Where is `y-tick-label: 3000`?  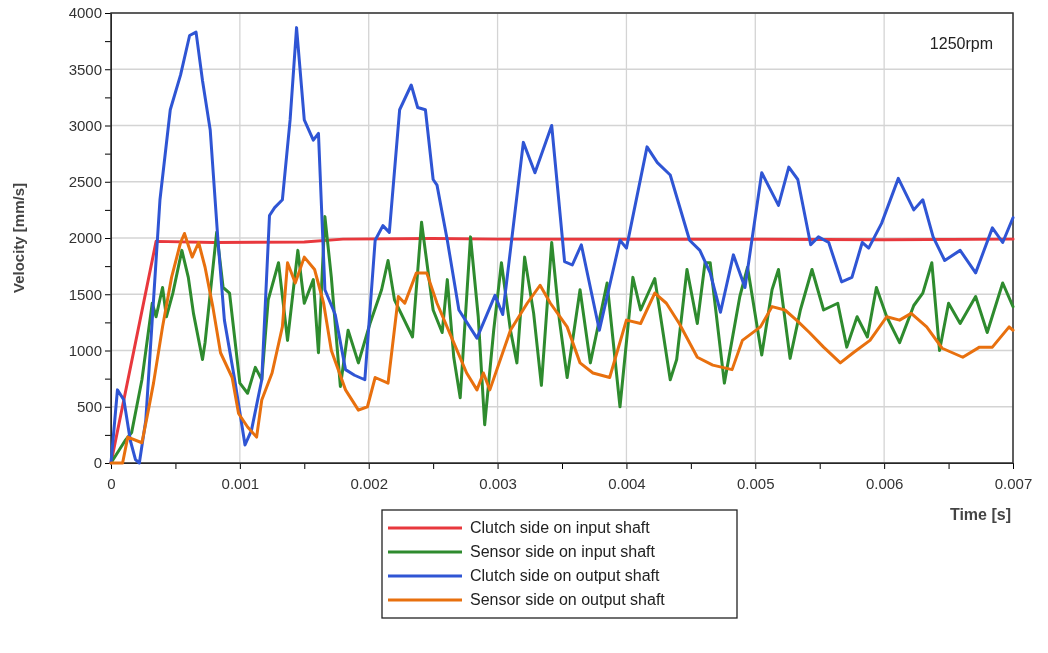
y-tick-label: 3000 is located at coordinates (85, 125).